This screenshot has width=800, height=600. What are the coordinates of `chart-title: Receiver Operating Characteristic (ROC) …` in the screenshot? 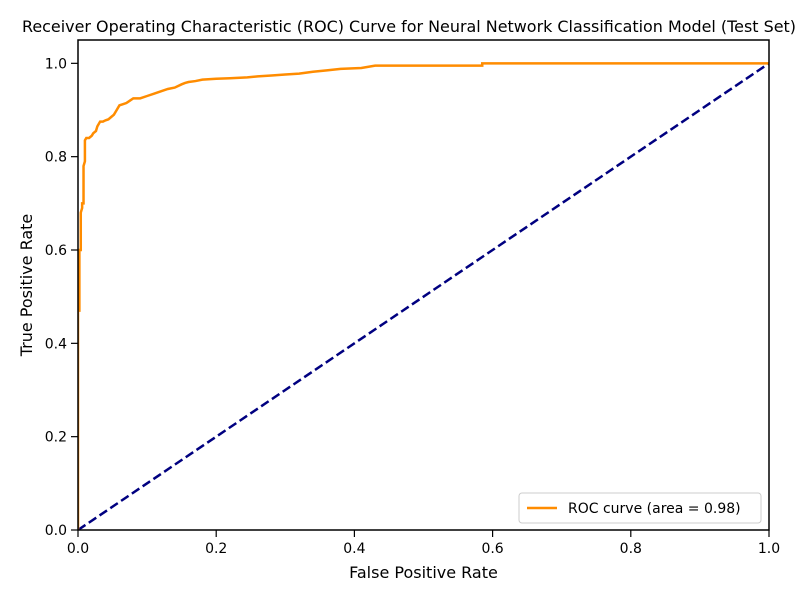 It's located at (409, 26).